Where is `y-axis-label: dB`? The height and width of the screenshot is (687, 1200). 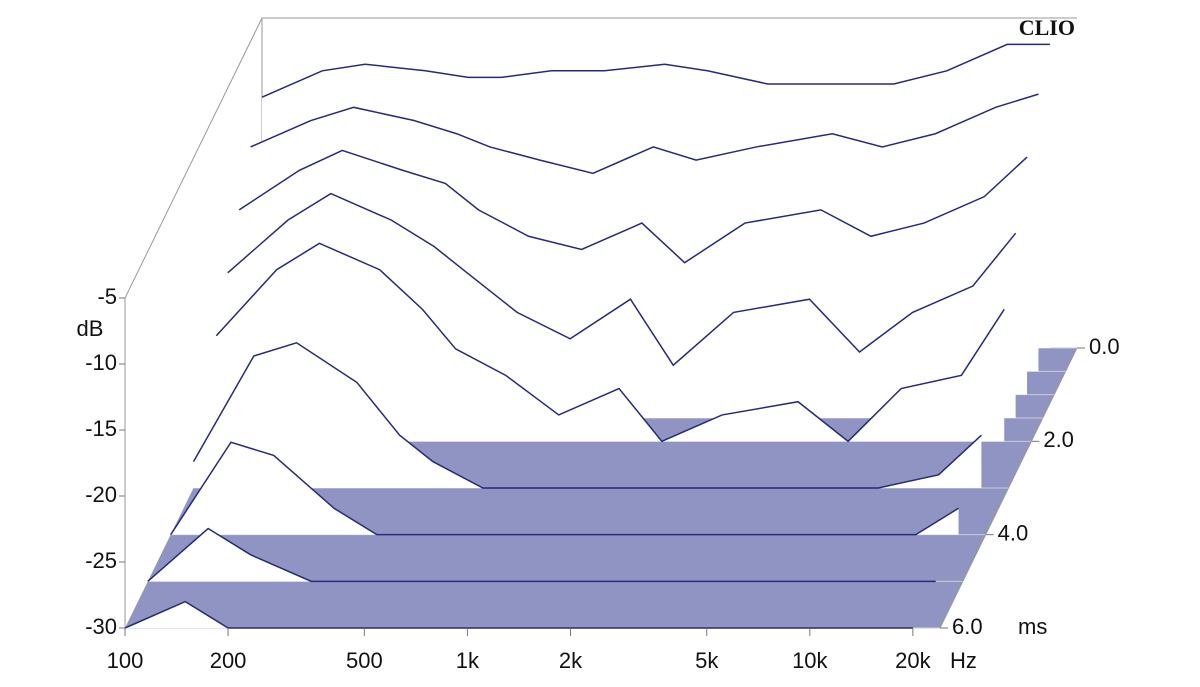 y-axis-label: dB is located at coordinates (90, 328).